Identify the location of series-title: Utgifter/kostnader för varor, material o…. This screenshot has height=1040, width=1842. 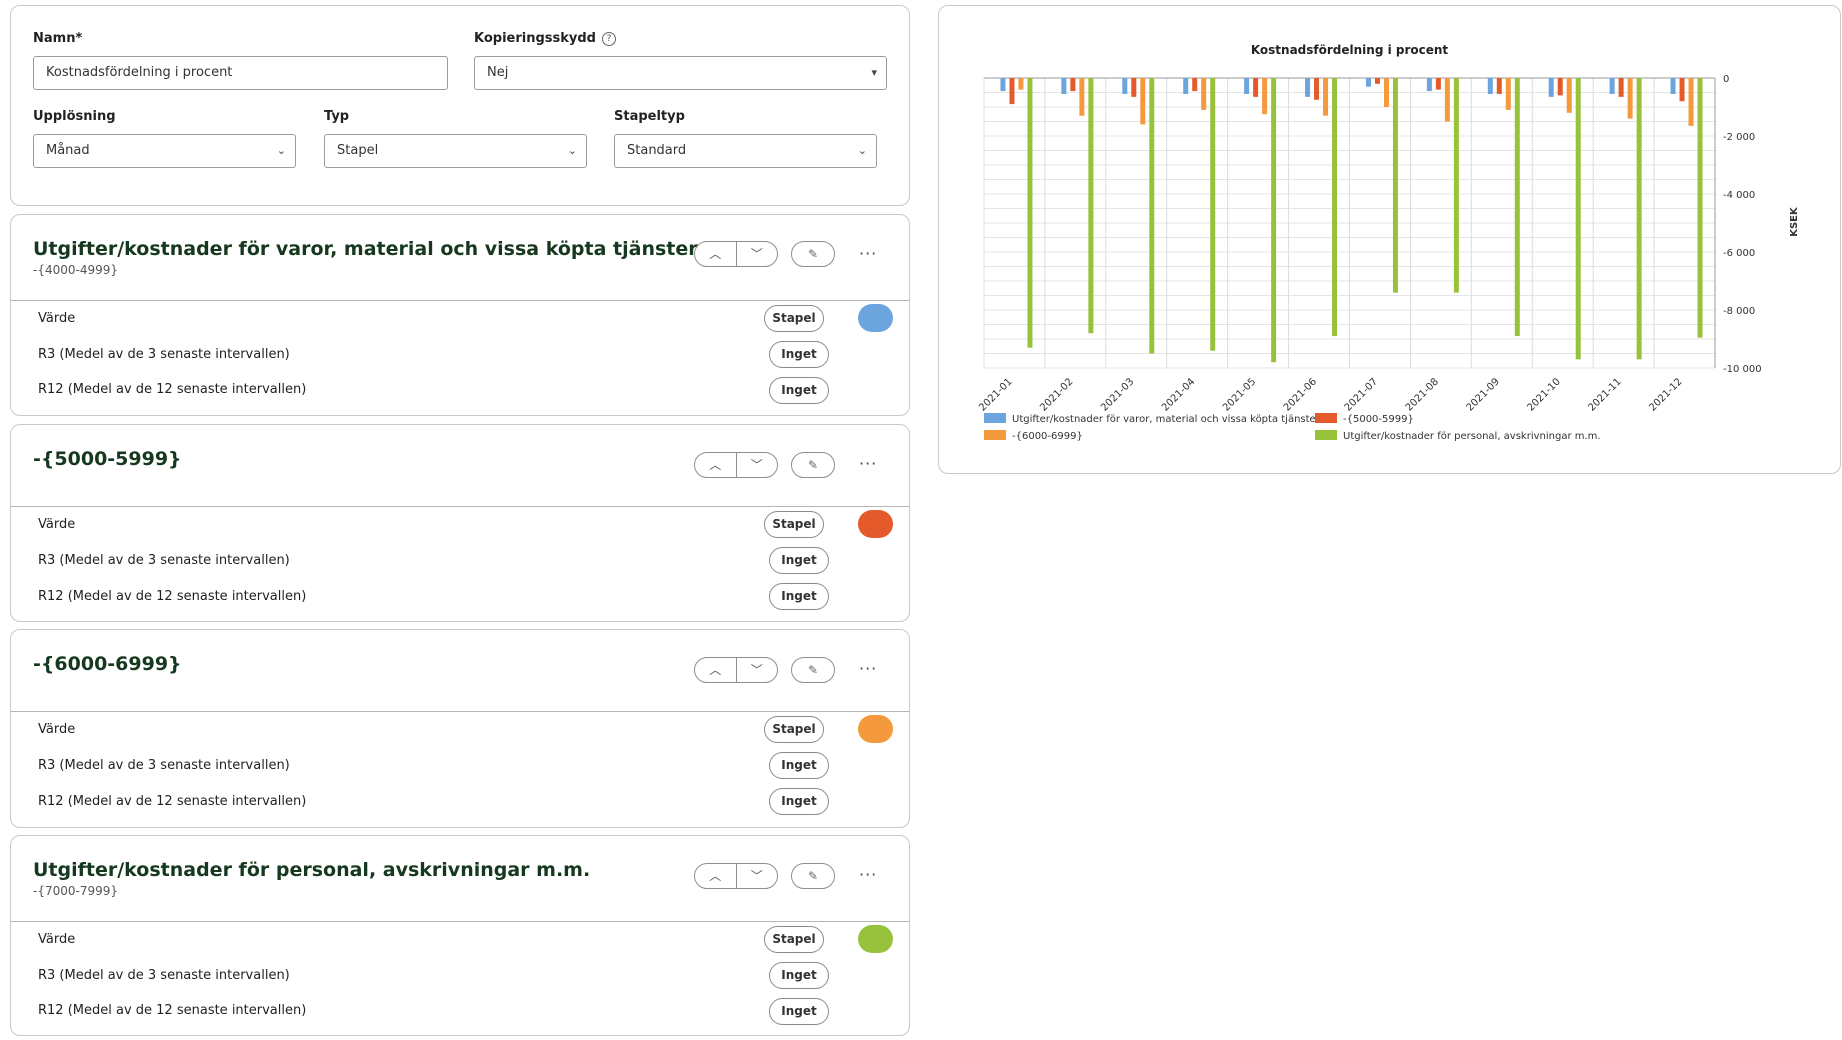
(365, 249).